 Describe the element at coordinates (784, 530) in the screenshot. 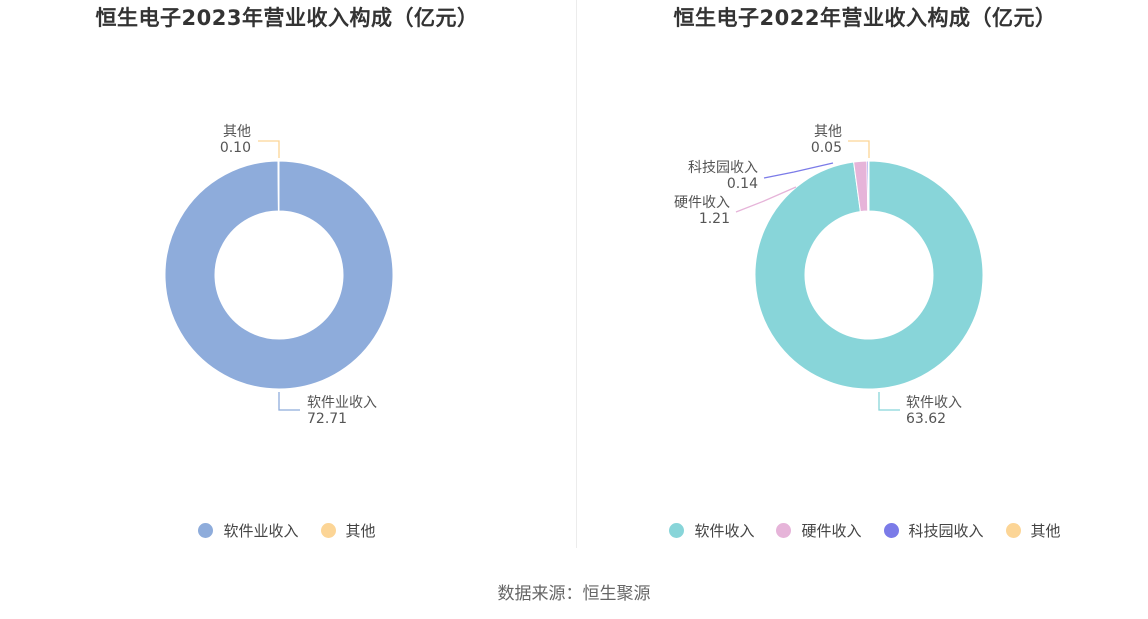

I see `legend-marker-hardware` at that location.